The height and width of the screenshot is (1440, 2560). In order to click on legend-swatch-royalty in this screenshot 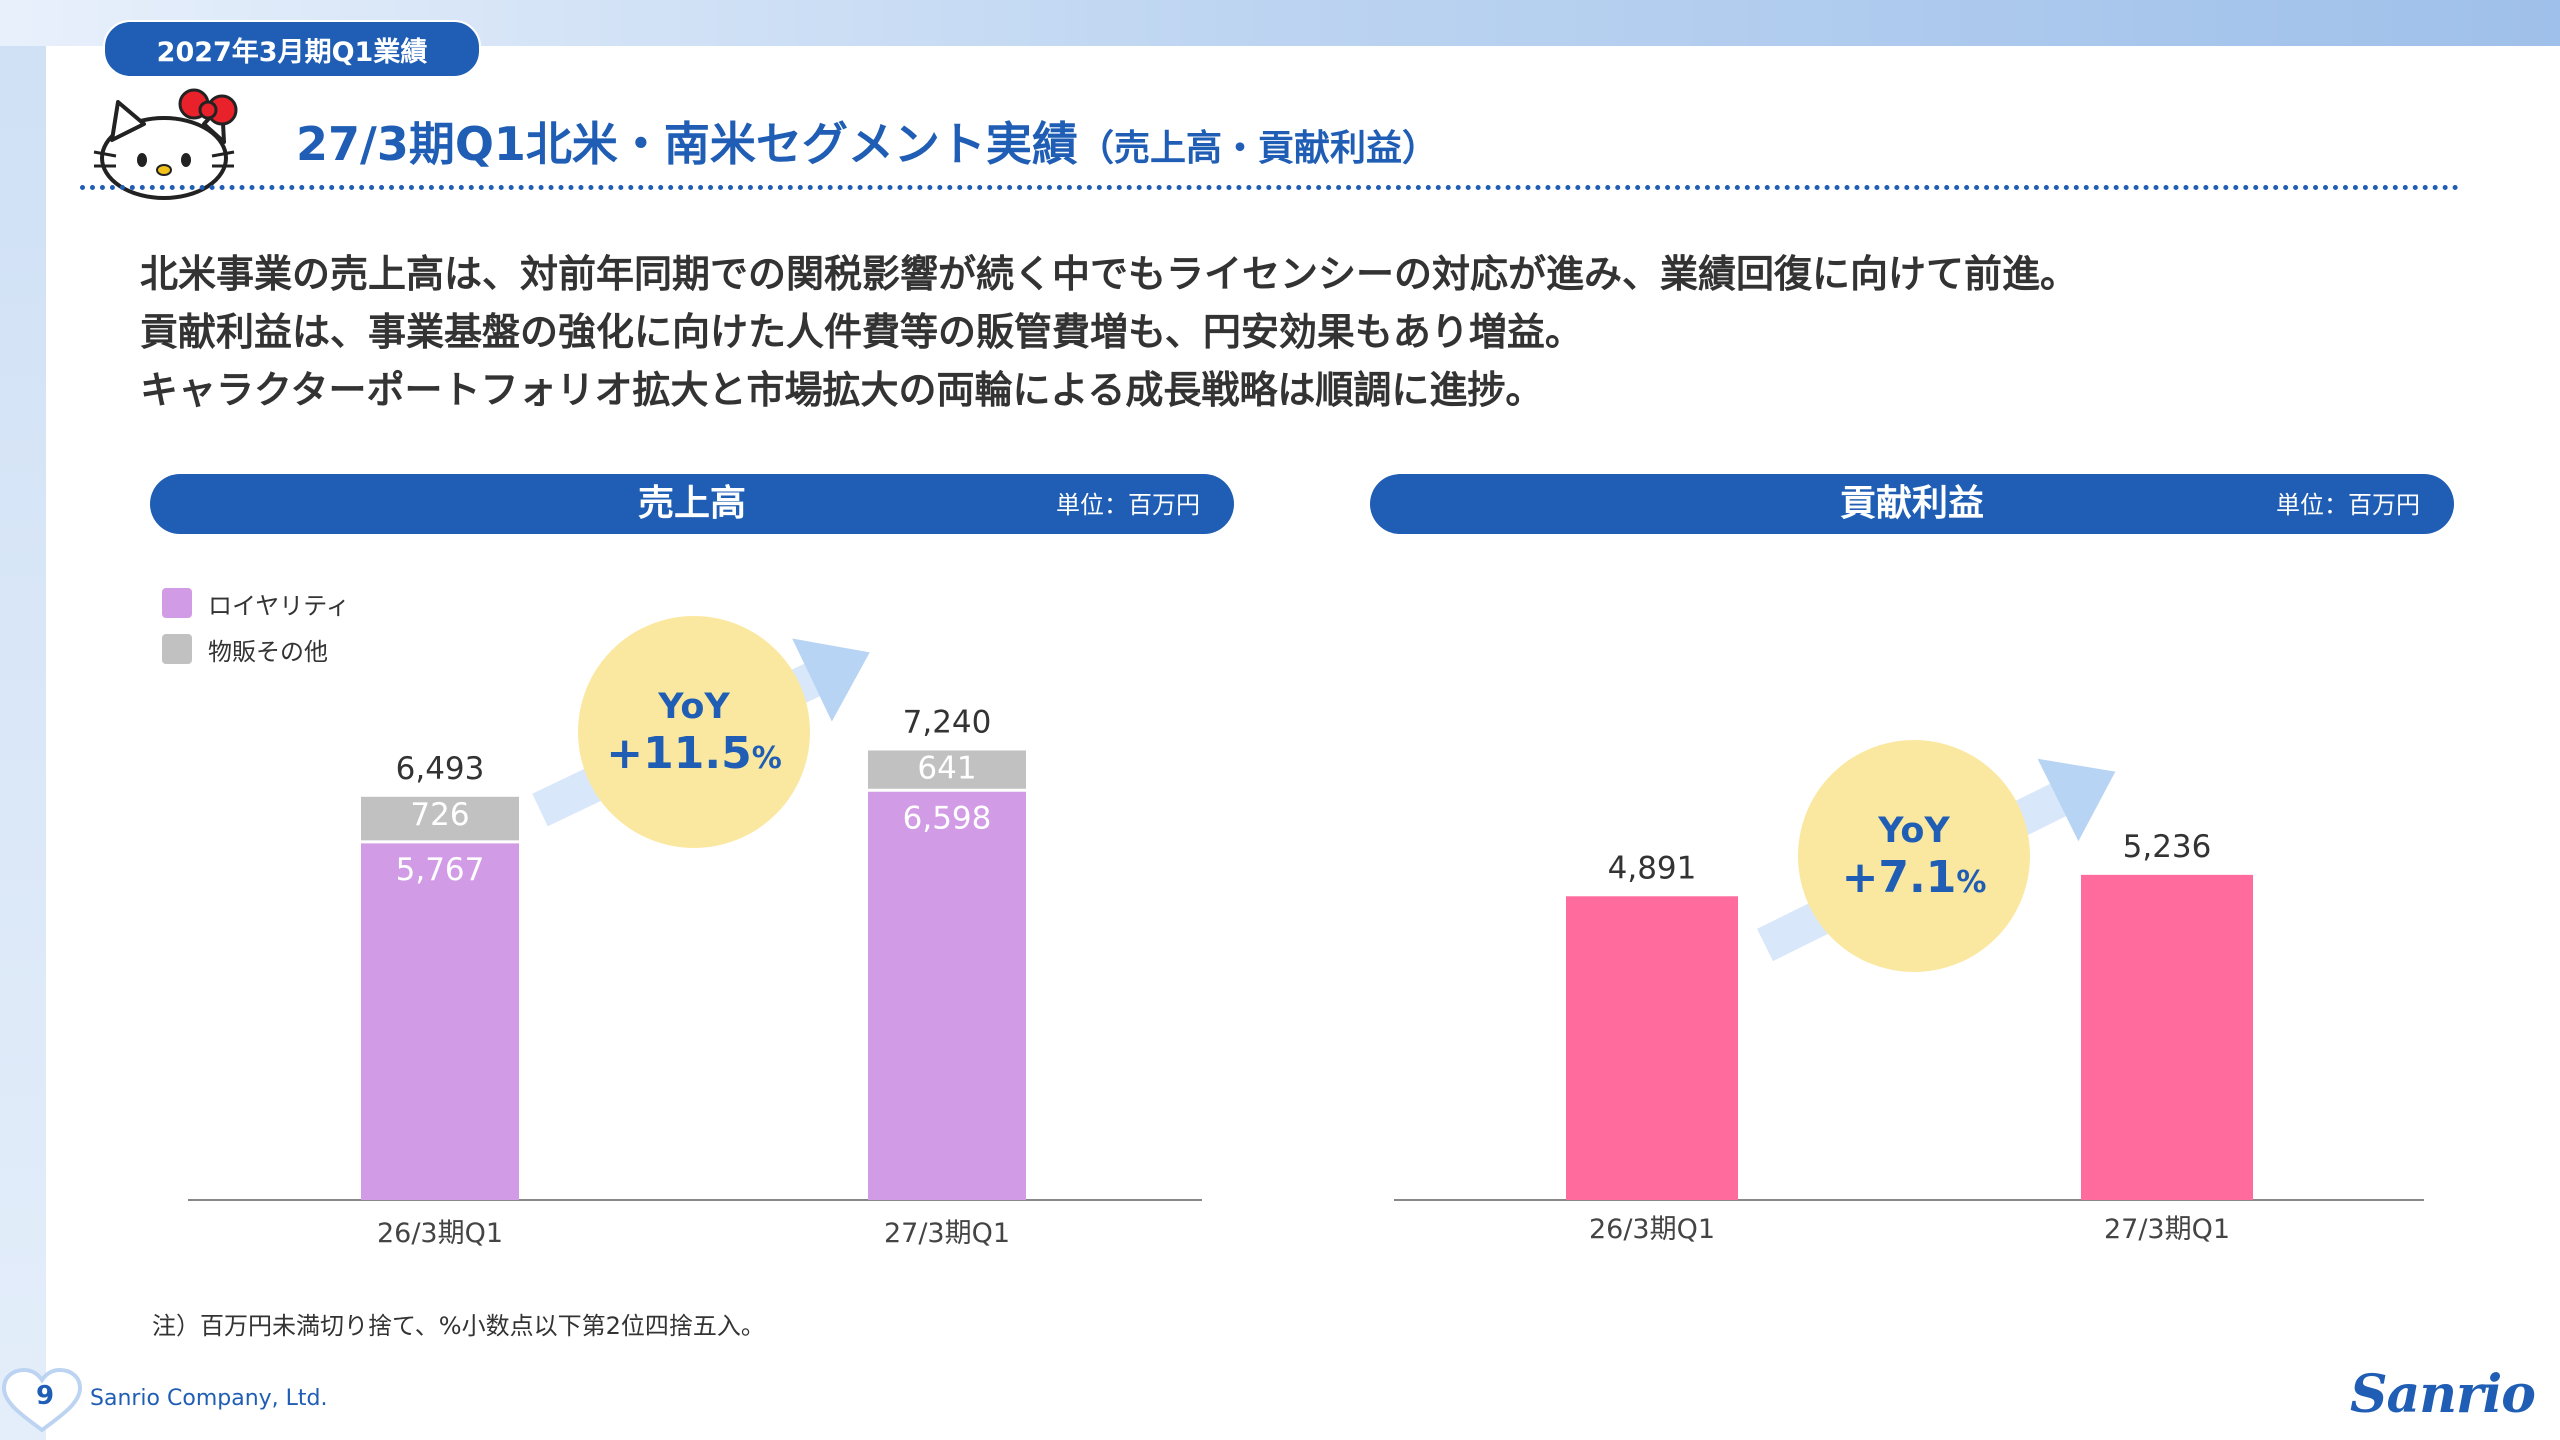, I will do `click(177, 603)`.